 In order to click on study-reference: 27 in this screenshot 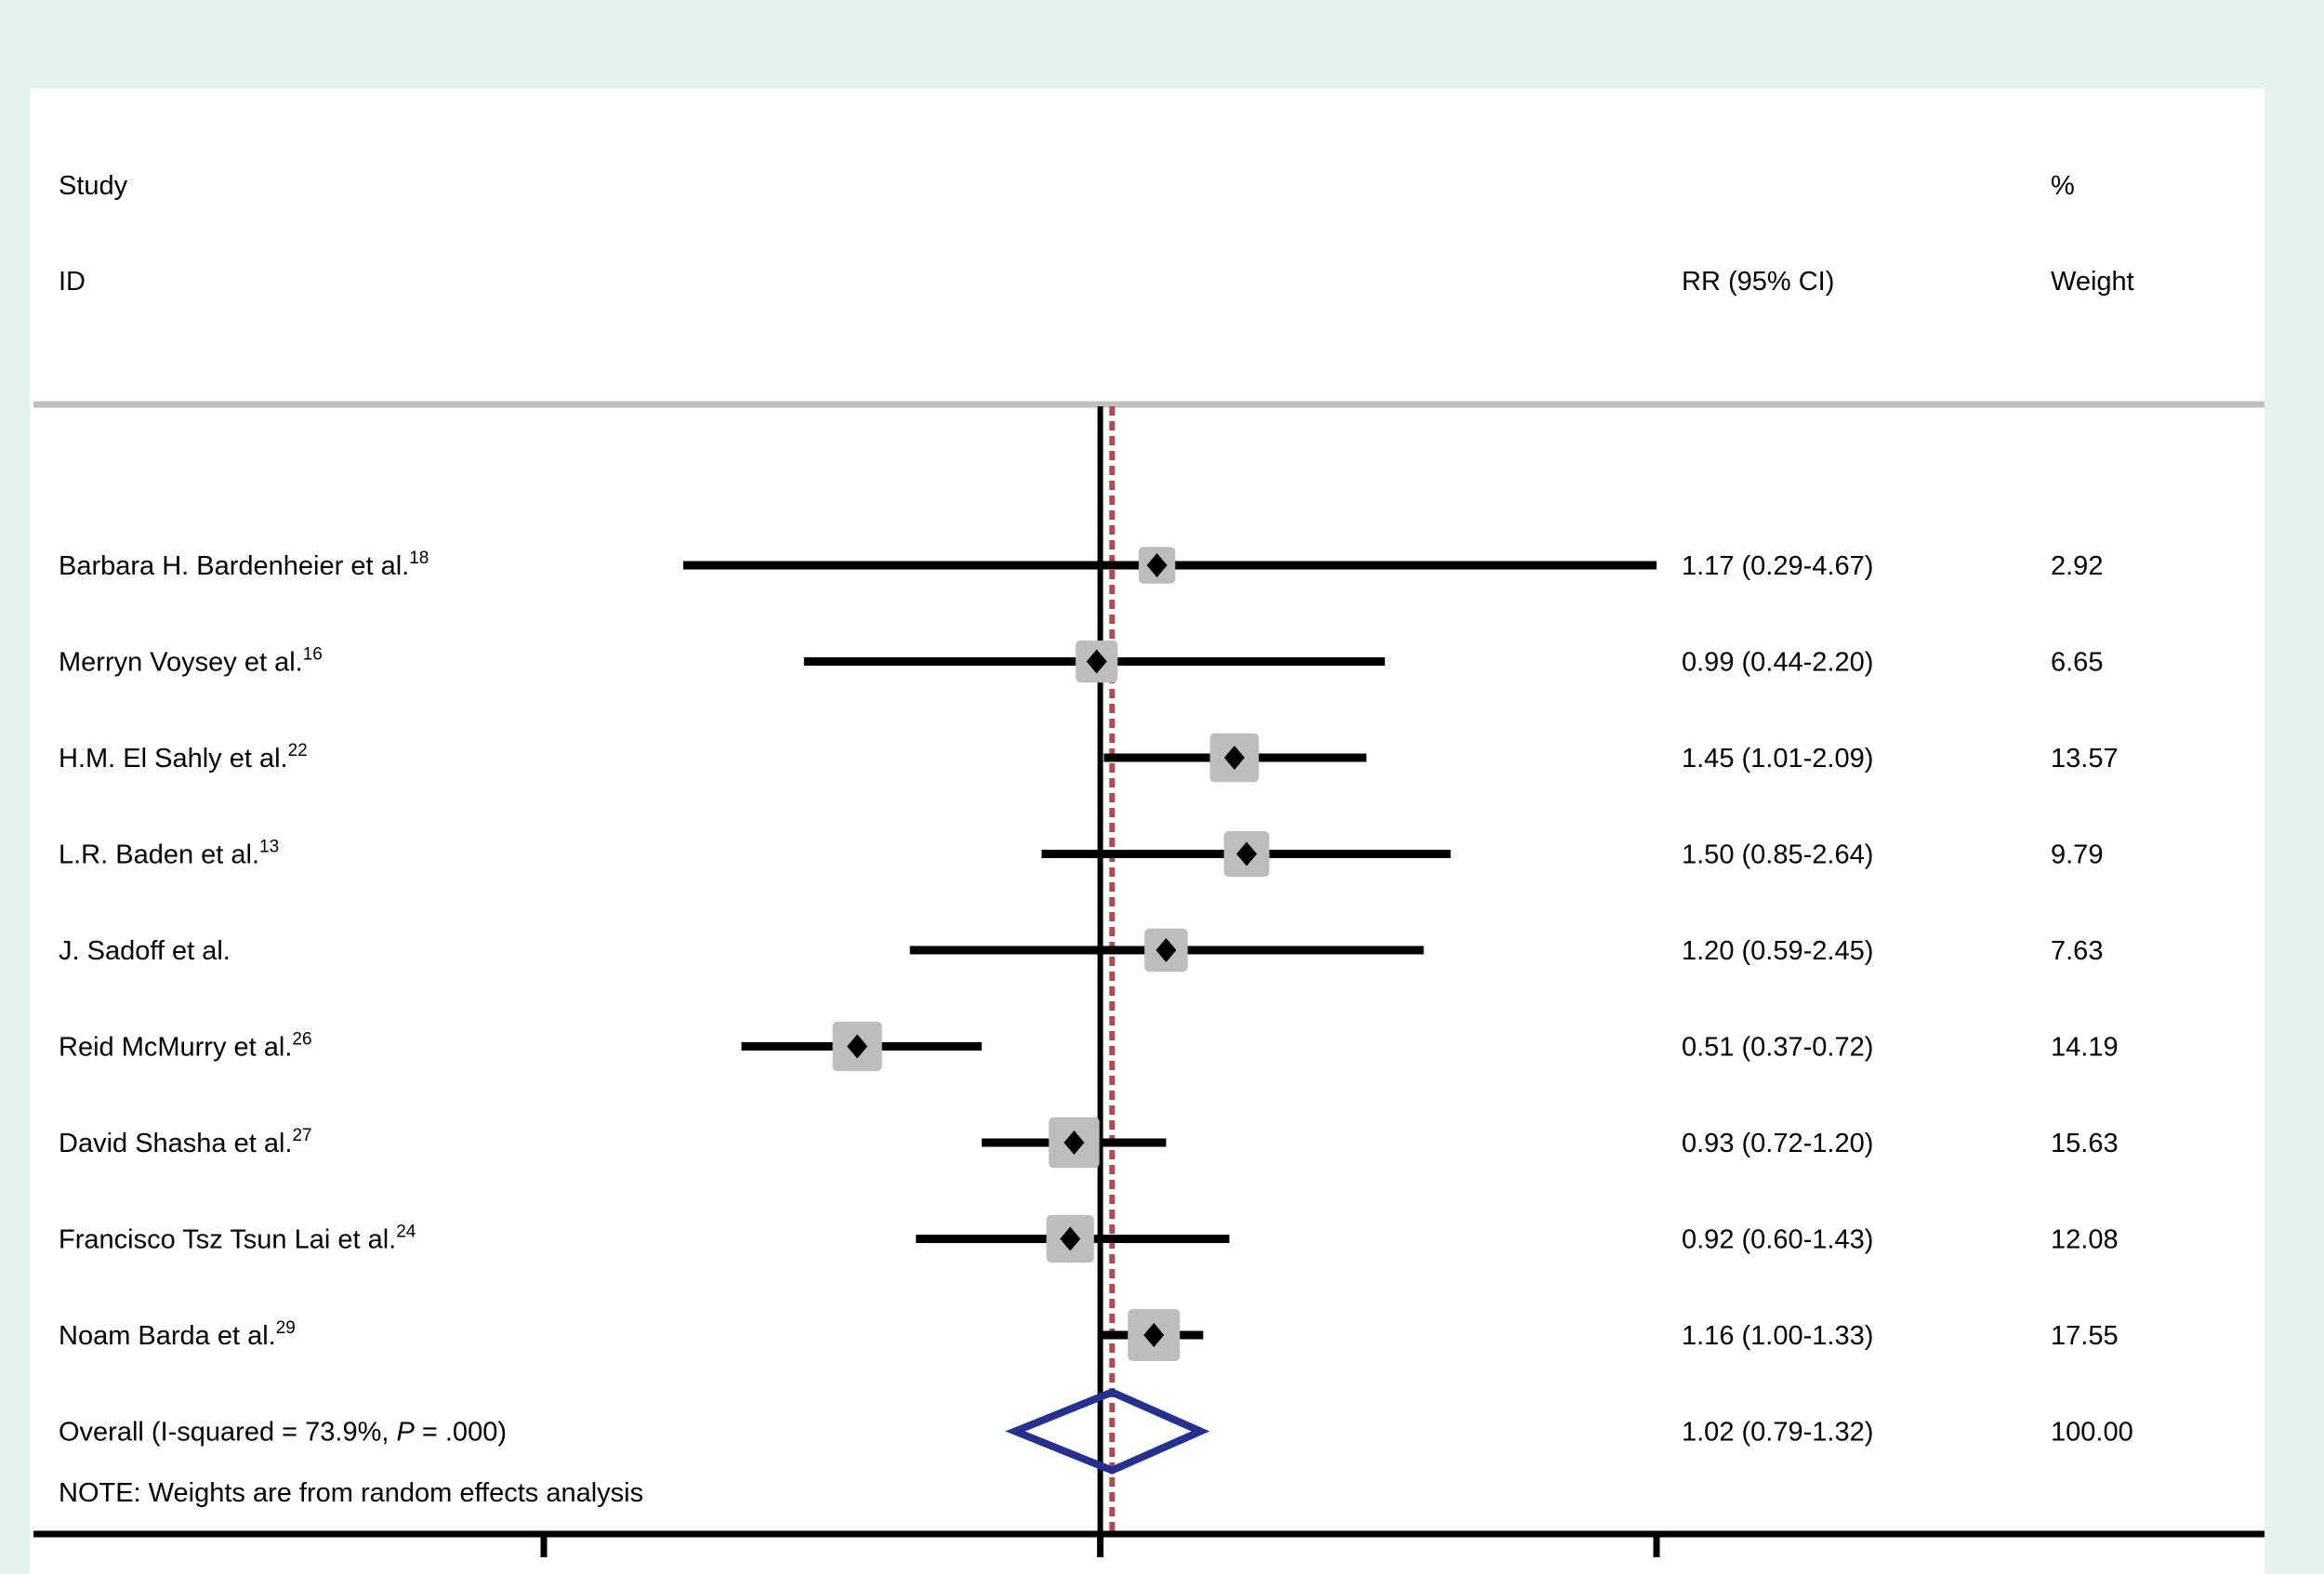, I will do `click(301, 1135)`.